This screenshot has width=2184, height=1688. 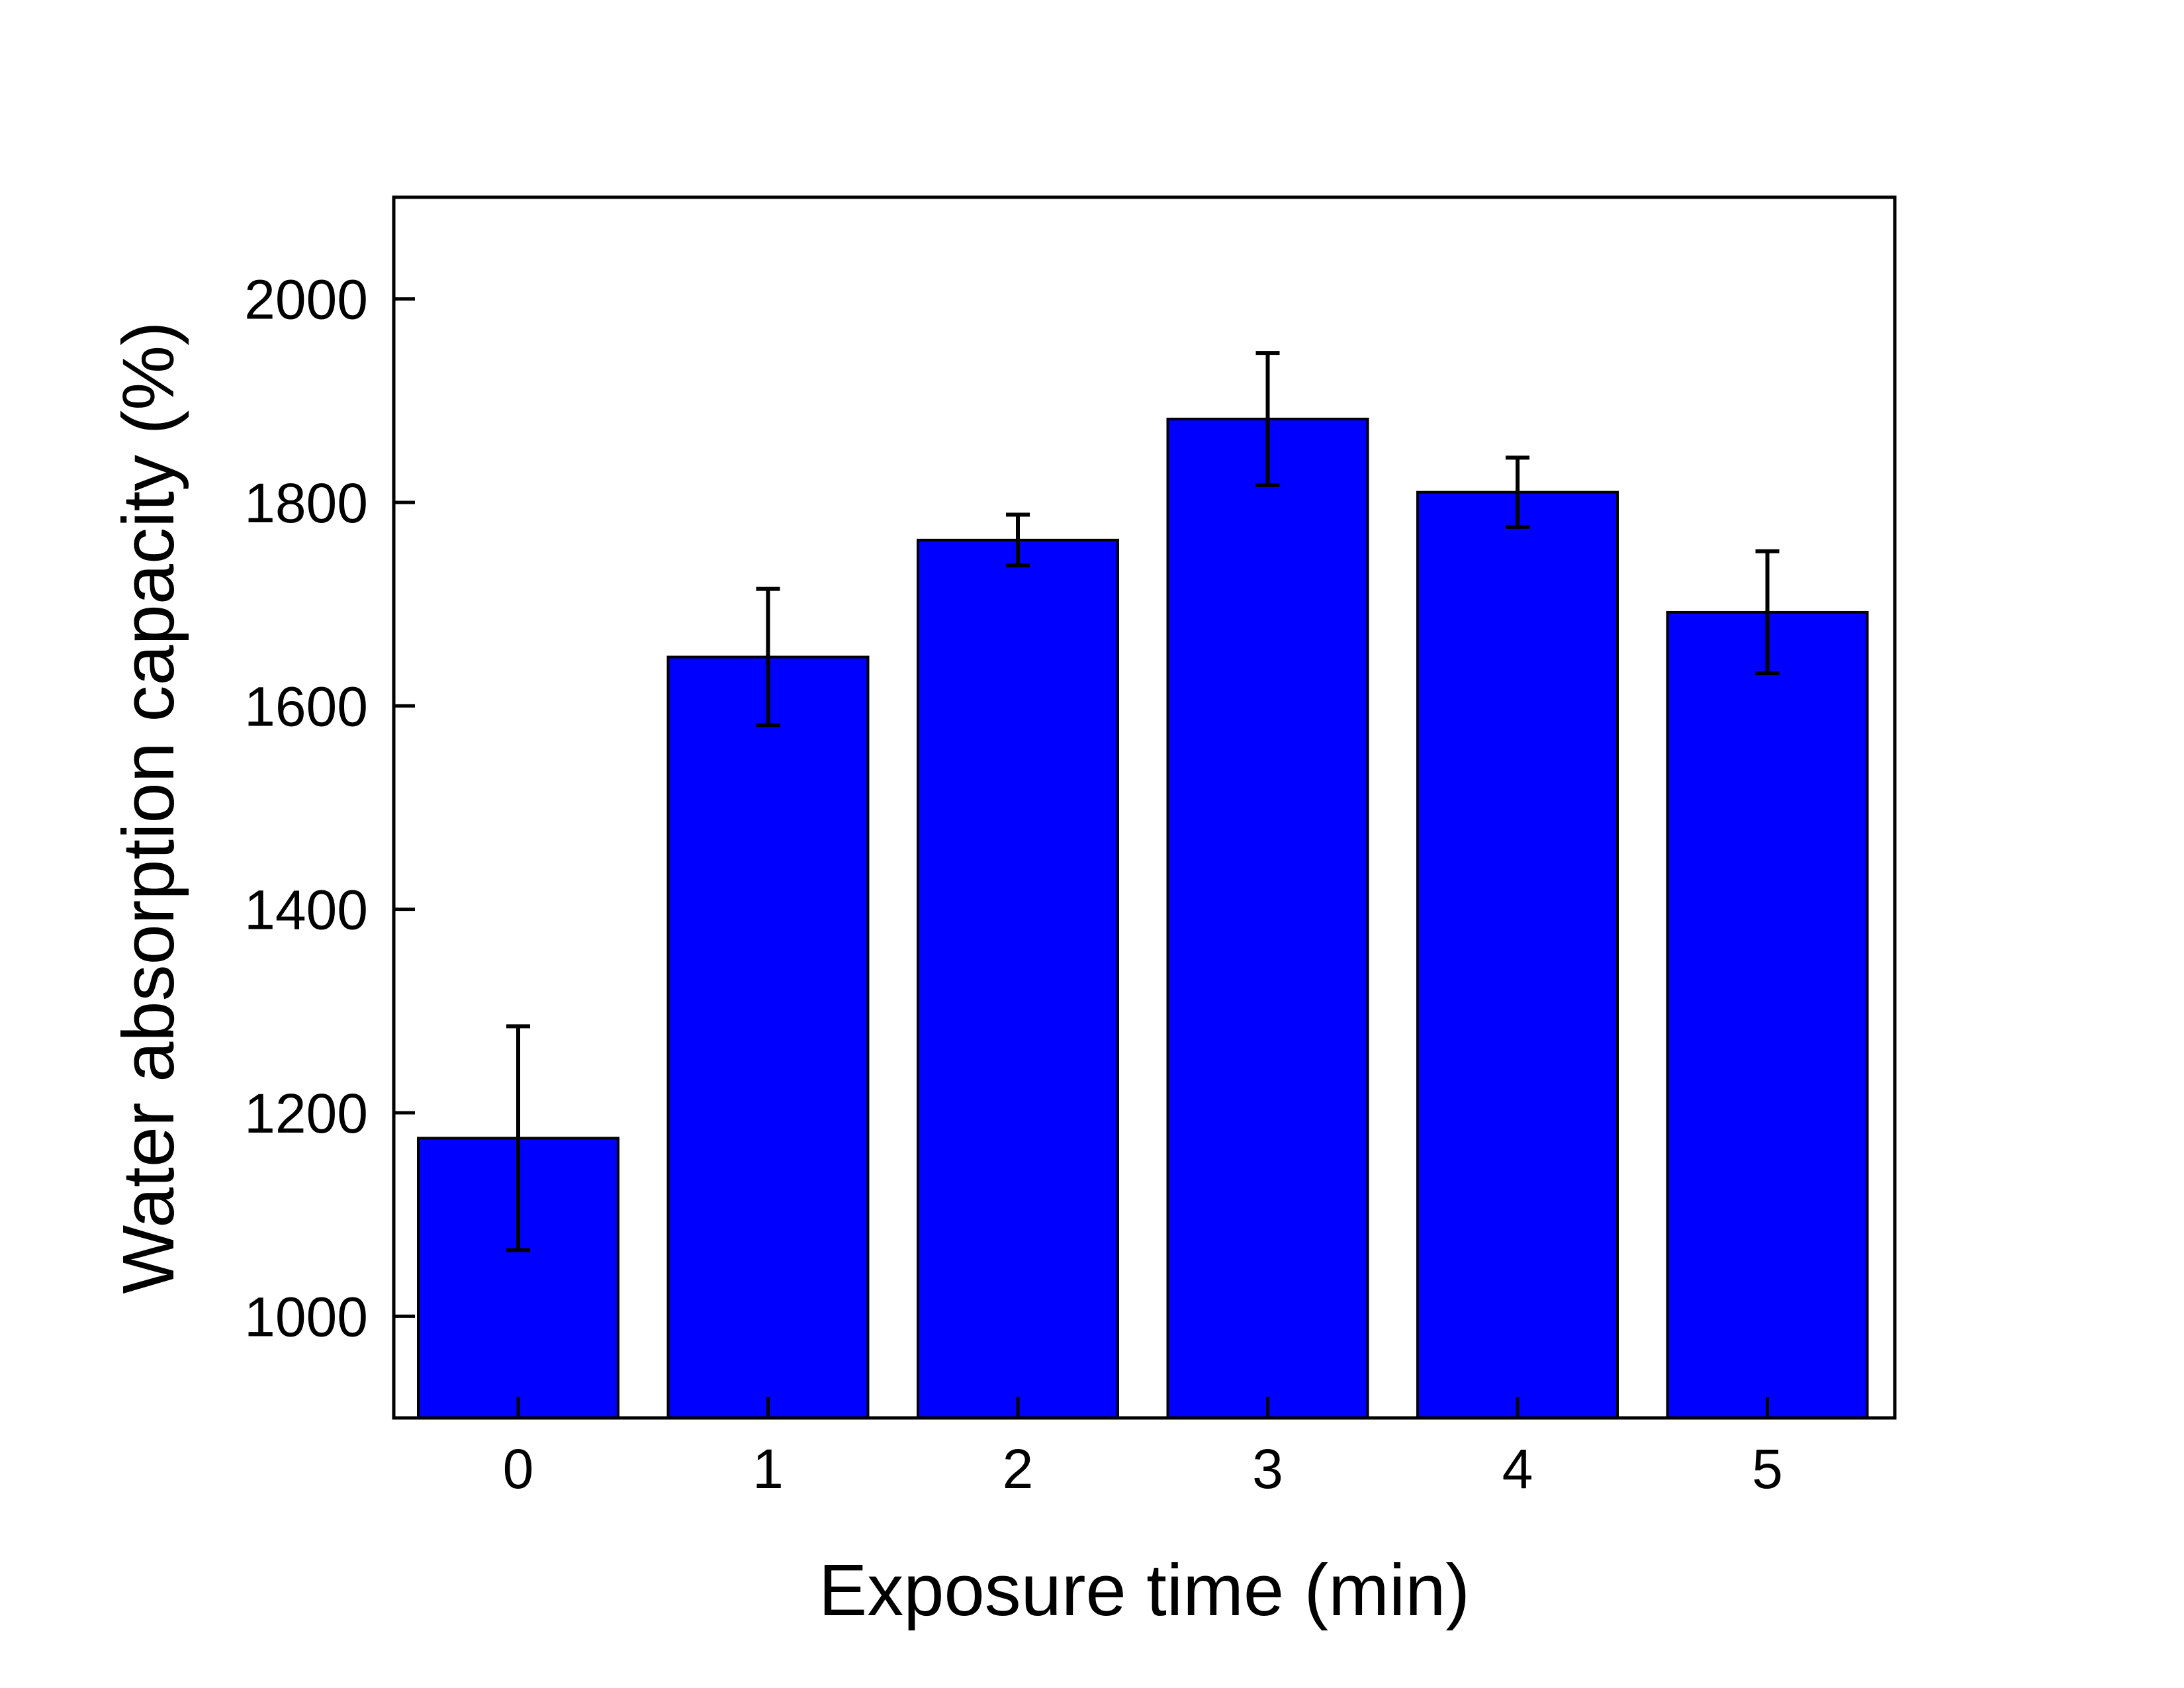 What do you see at coordinates (306, 808) in the screenshot?
I see `y-tick-labels: 1000 1200 1400 1600 1800 2000` at bounding box center [306, 808].